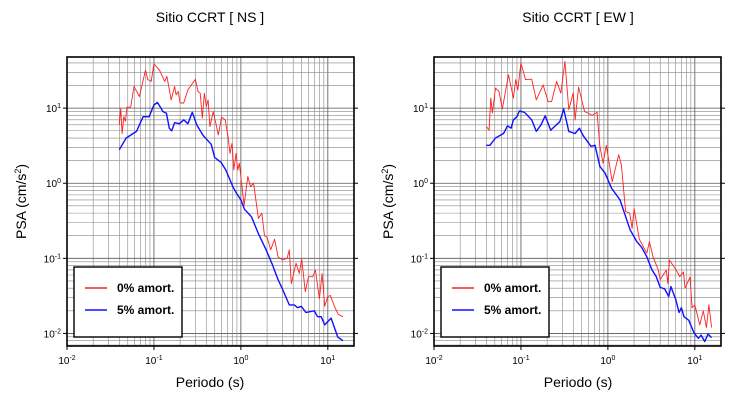 The width and height of the screenshot is (730, 400). Describe the element at coordinates (210, 17) in the screenshot. I see `chart-title: Sitio CCRT [ NS ]` at that location.